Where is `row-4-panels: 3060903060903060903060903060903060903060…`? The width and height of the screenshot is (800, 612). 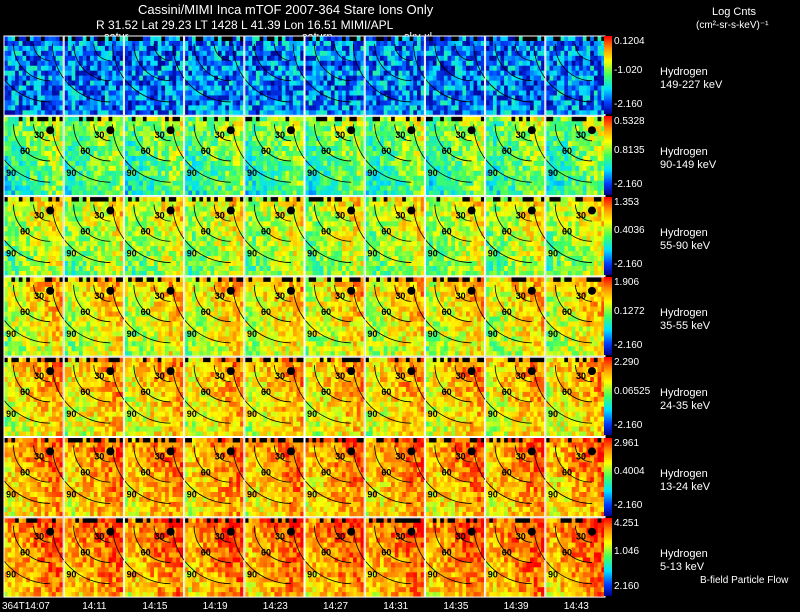 row-4-panels: 3060903060903060903060903060903060903060… is located at coordinates (302, 397).